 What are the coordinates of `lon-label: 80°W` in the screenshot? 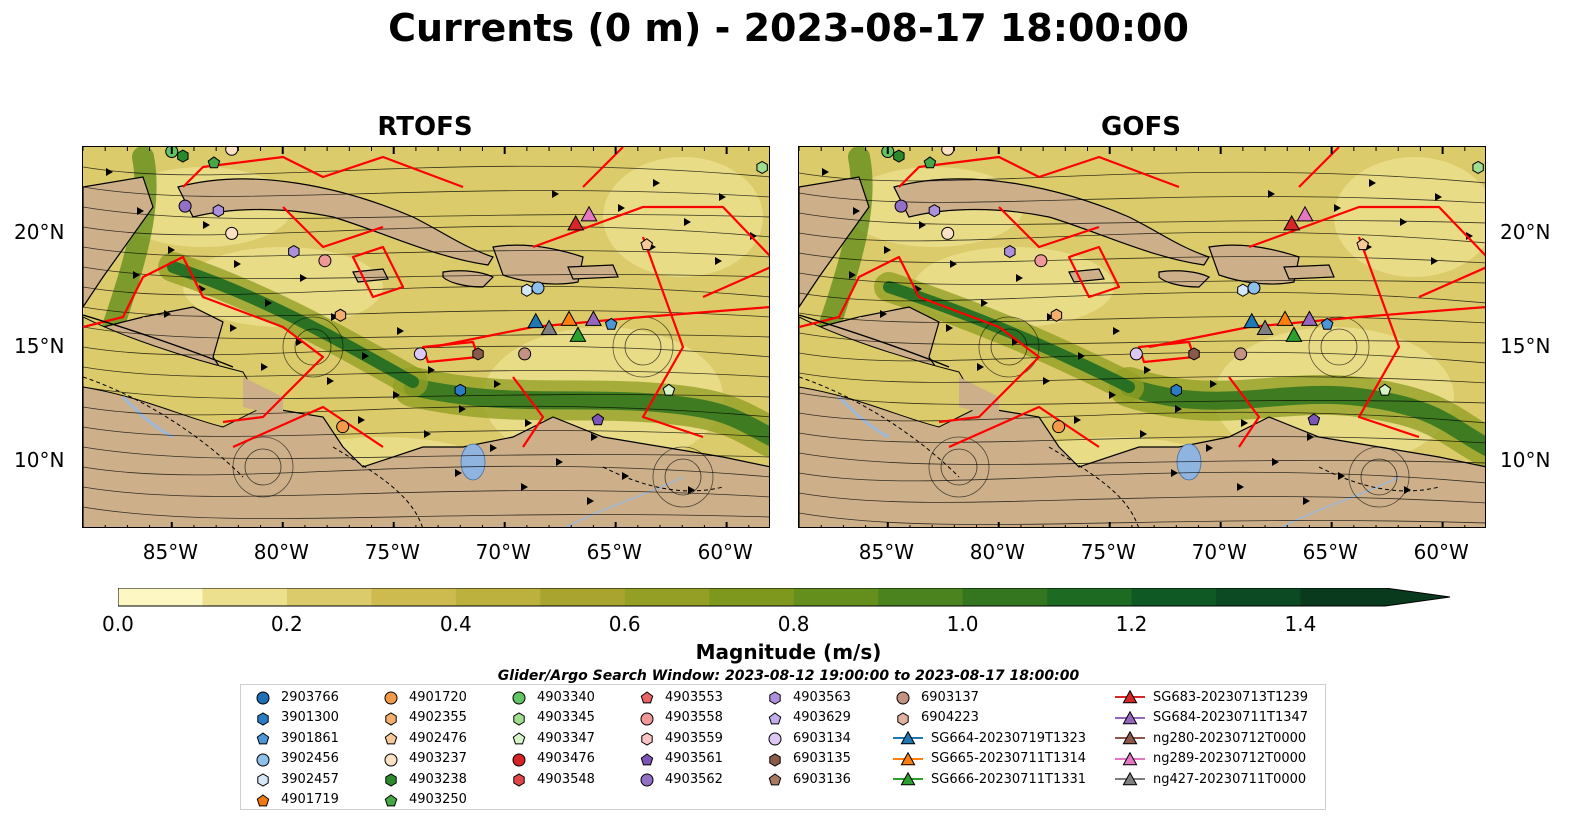 It's located at (997, 552).